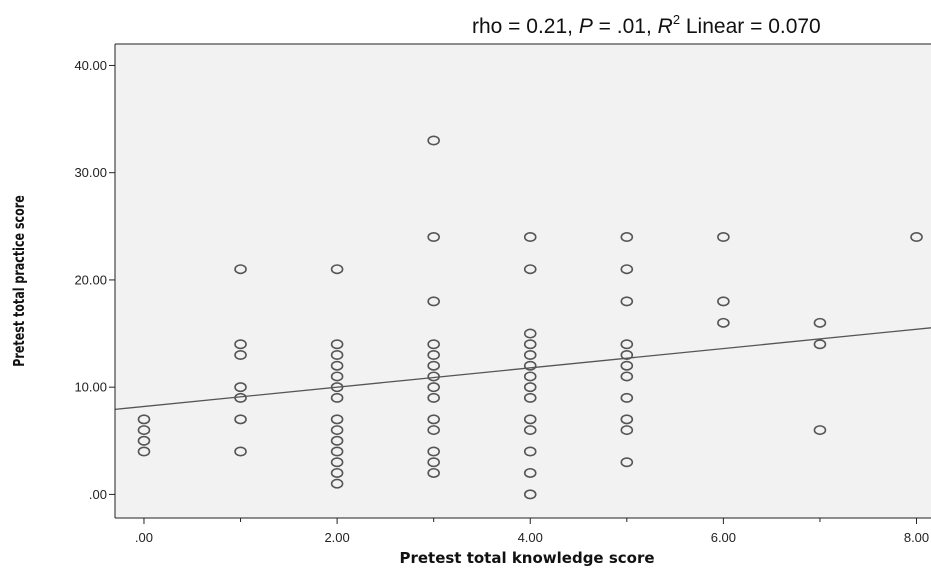  I want to click on fit-line-group, so click(522, 369).